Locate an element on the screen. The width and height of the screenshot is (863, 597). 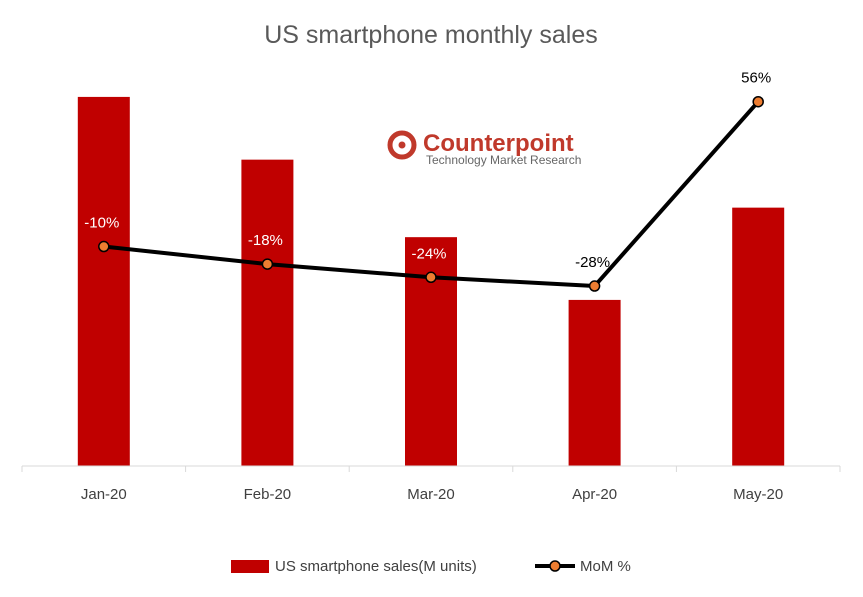
mom-label-may-20: 56% is located at coordinates (756, 78).